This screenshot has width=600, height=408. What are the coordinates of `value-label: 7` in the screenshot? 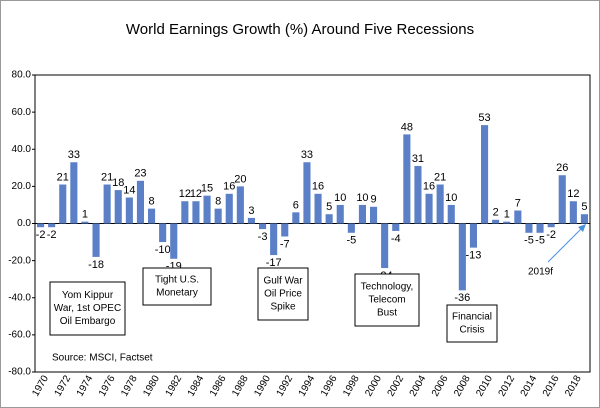 It's located at (518, 203).